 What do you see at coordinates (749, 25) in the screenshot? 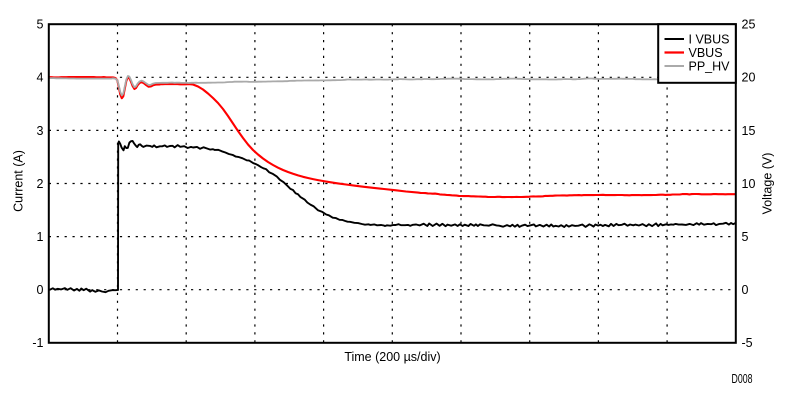
I see `svg-text: 25` at bounding box center [749, 25].